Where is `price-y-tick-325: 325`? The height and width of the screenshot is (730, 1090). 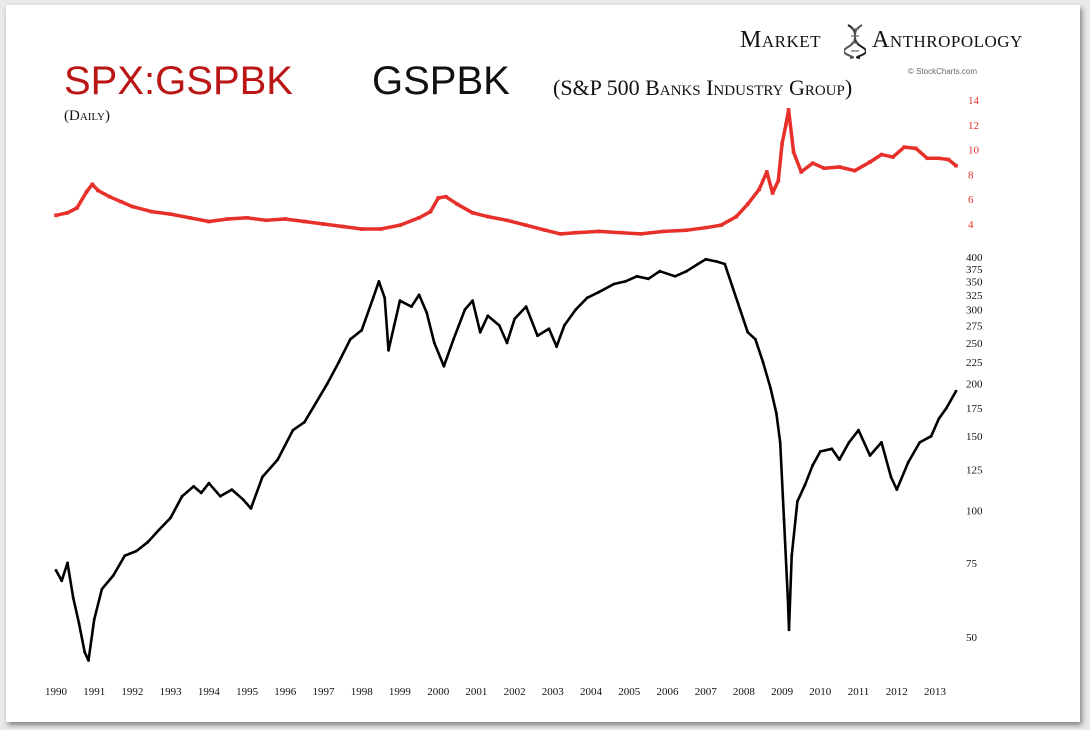
price-y-tick-325: 325 is located at coordinates (974, 296).